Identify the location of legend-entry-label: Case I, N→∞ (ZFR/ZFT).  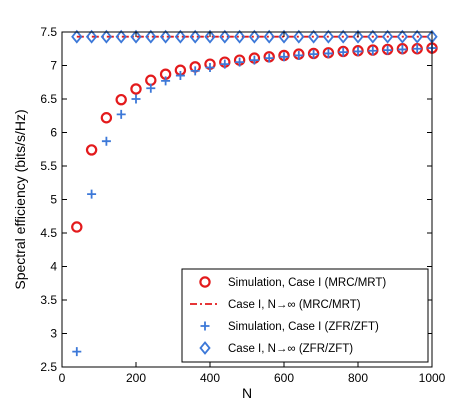
(290, 349).